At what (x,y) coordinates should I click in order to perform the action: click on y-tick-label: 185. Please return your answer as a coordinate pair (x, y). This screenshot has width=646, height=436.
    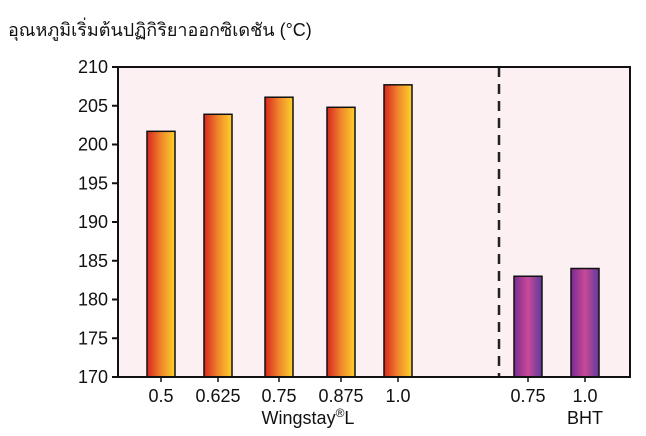
    Looking at the image, I should click on (93, 261).